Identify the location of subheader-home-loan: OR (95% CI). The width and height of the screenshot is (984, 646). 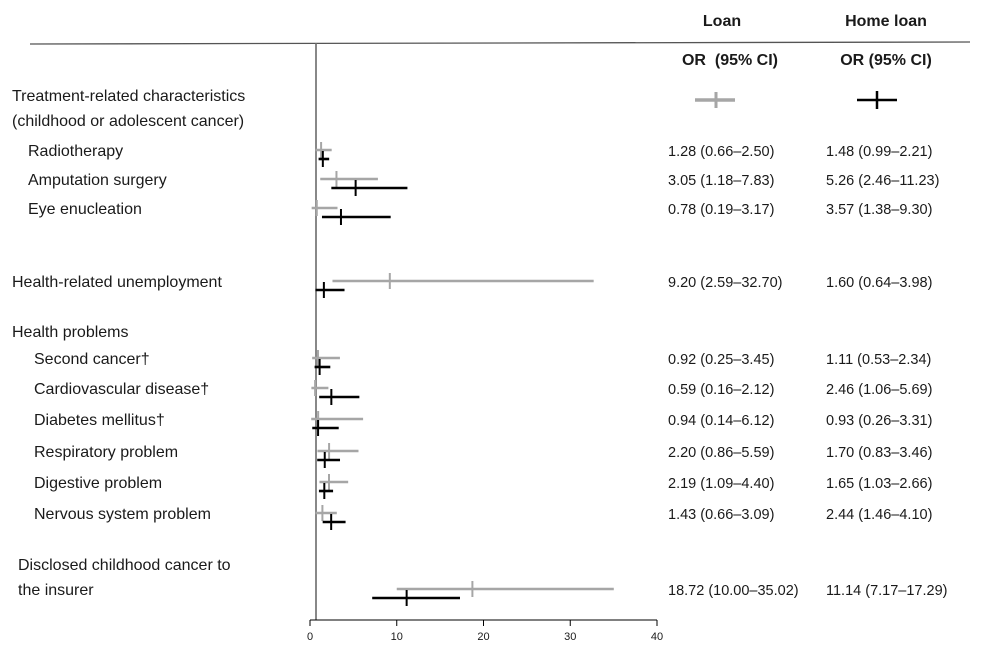
(886, 60).